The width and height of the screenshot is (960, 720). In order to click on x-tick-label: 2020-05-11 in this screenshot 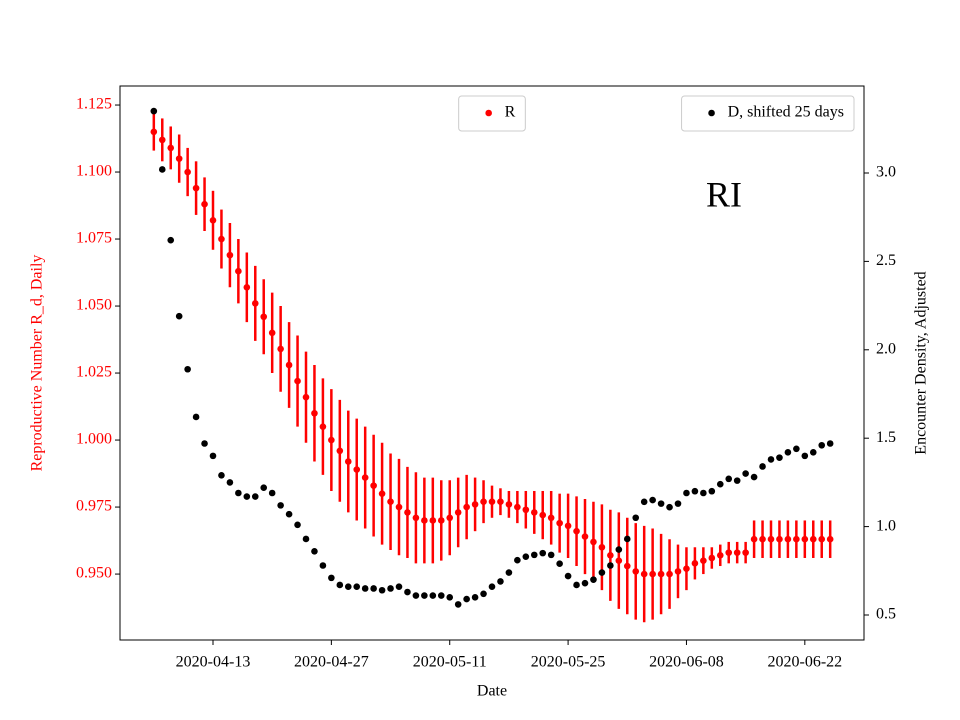, I will do `click(450, 662)`.